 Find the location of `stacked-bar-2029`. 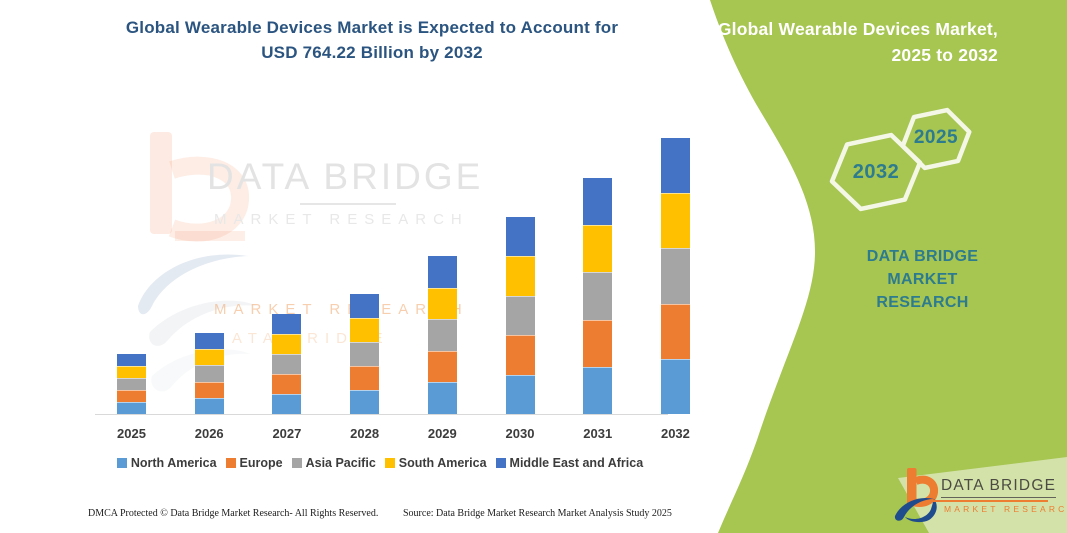

stacked-bar-2029 is located at coordinates (442, 334).